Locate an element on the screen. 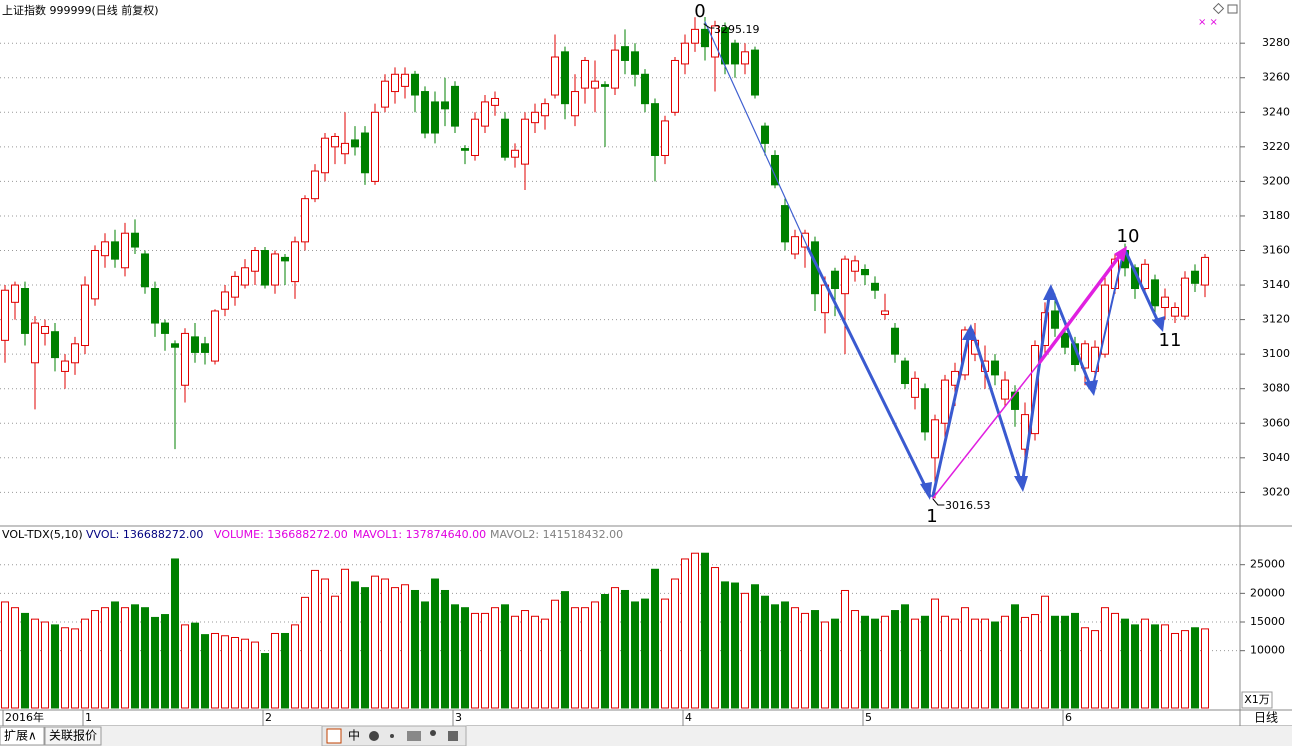 This screenshot has height=746, width=1292. toolbar-label: 中 is located at coordinates (354, 735).